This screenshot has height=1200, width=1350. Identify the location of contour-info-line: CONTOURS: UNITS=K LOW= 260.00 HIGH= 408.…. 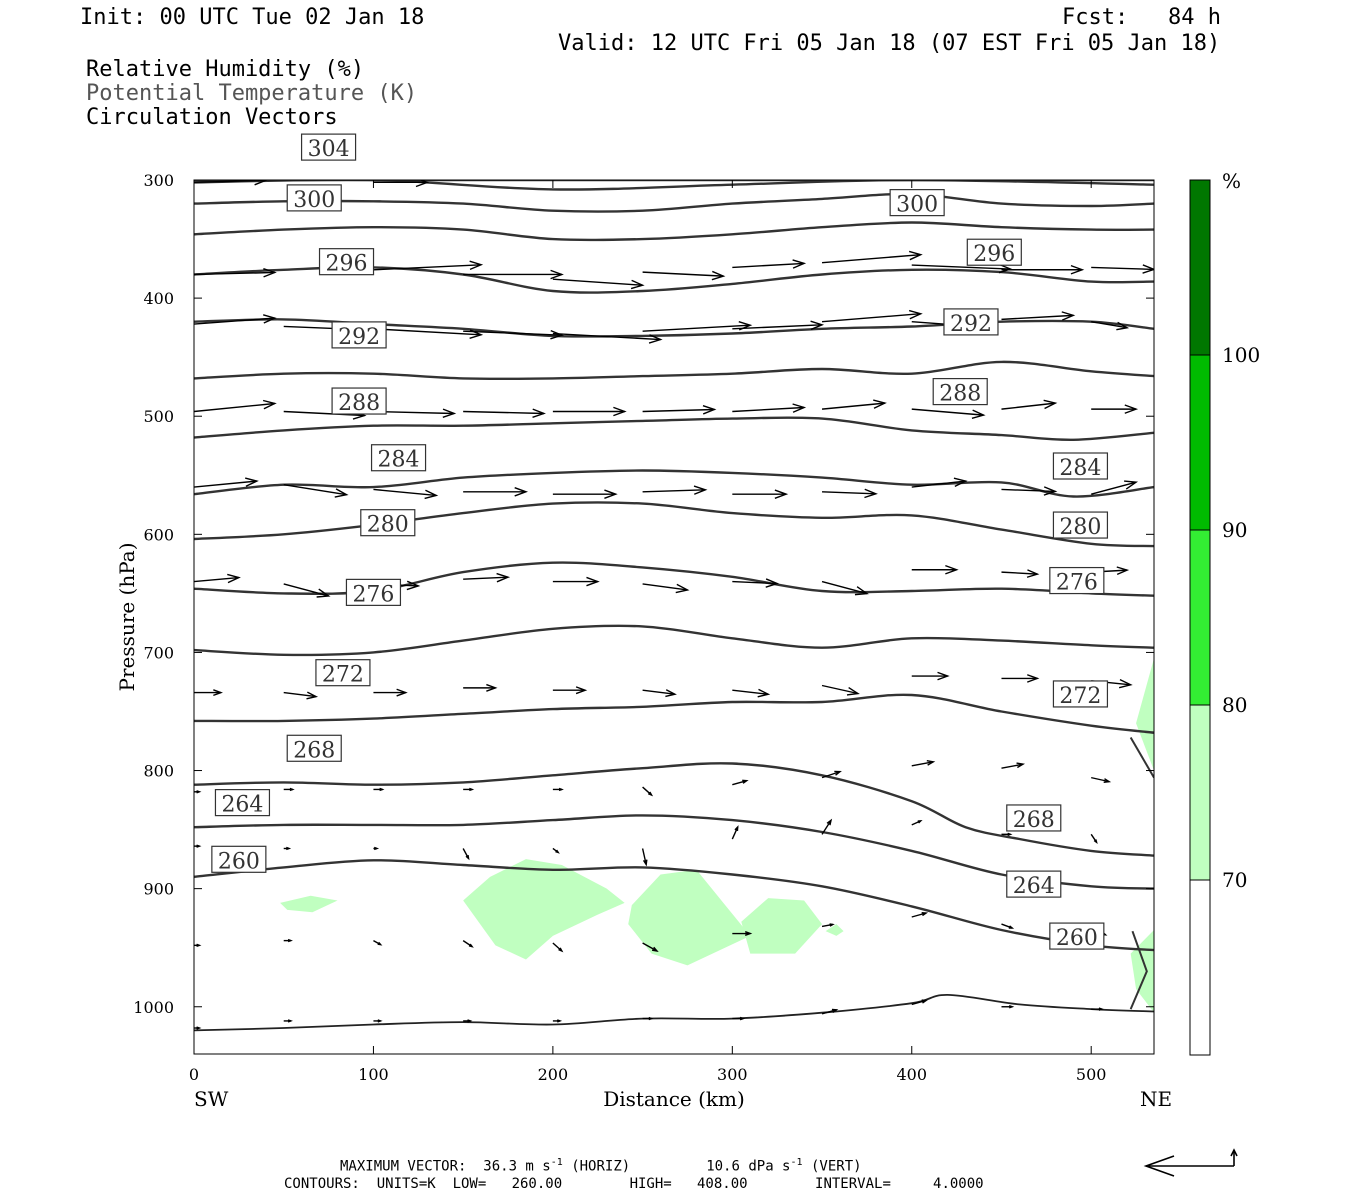
(634, 1184).